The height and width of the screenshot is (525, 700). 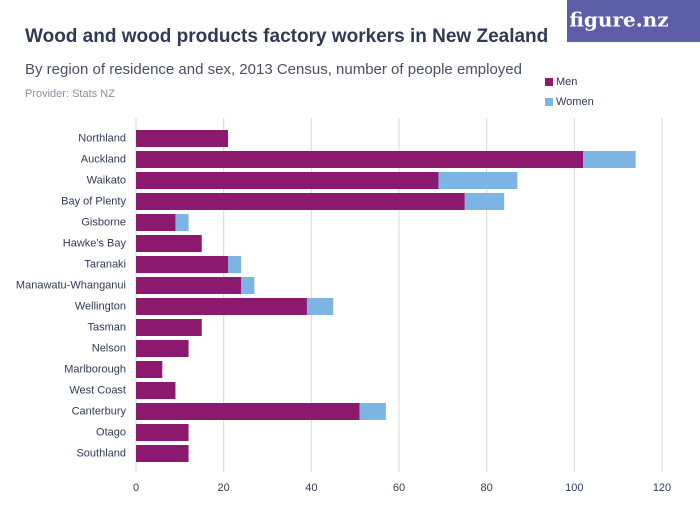 What do you see at coordinates (311, 488) in the screenshot?
I see `x-tick-label: 40` at bounding box center [311, 488].